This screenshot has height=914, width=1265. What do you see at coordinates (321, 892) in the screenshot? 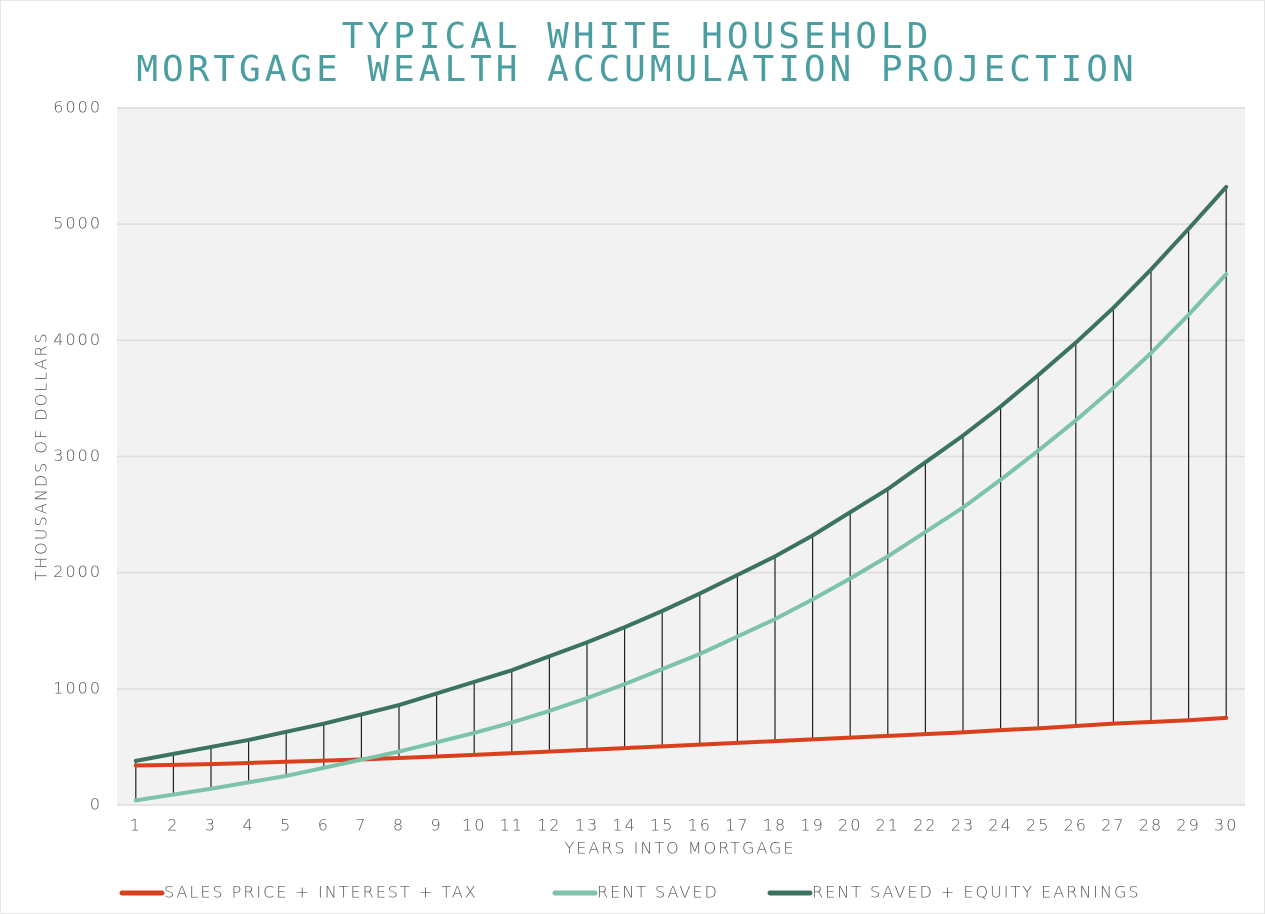
I see `legend-label: SALES PRICE + INTEREST + TAX` at bounding box center [321, 892].